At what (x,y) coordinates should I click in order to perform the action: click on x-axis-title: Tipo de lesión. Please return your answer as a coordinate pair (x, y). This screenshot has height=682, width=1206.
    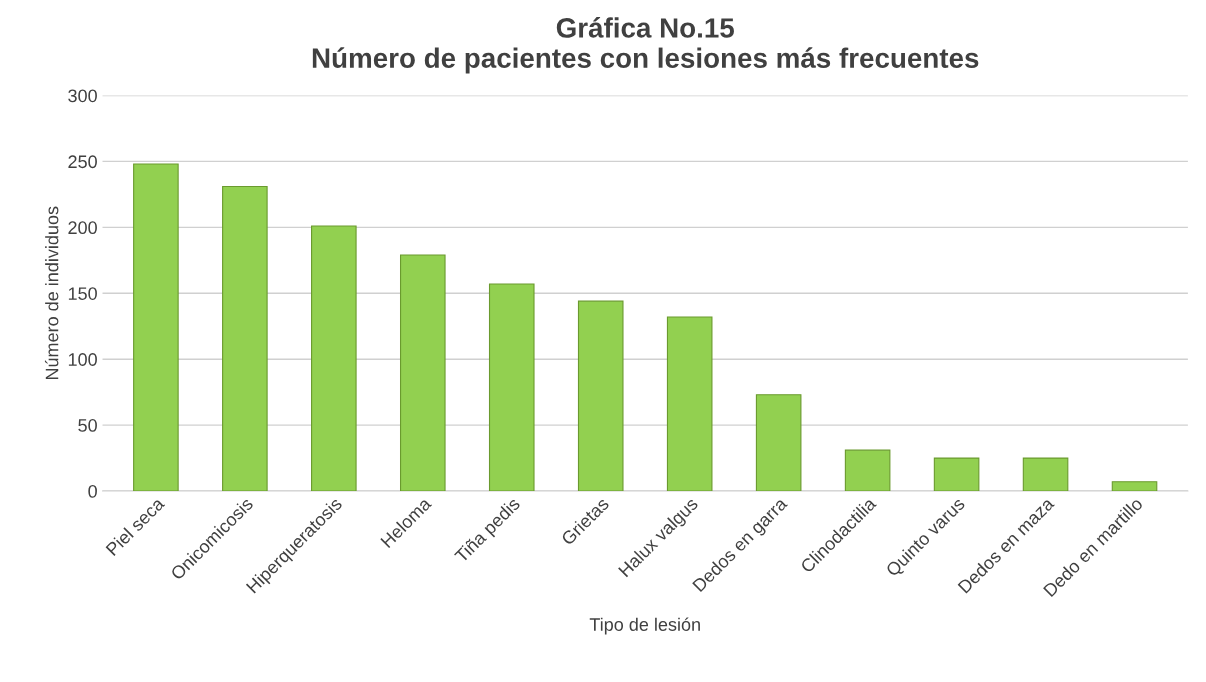
    Looking at the image, I should click on (644, 626).